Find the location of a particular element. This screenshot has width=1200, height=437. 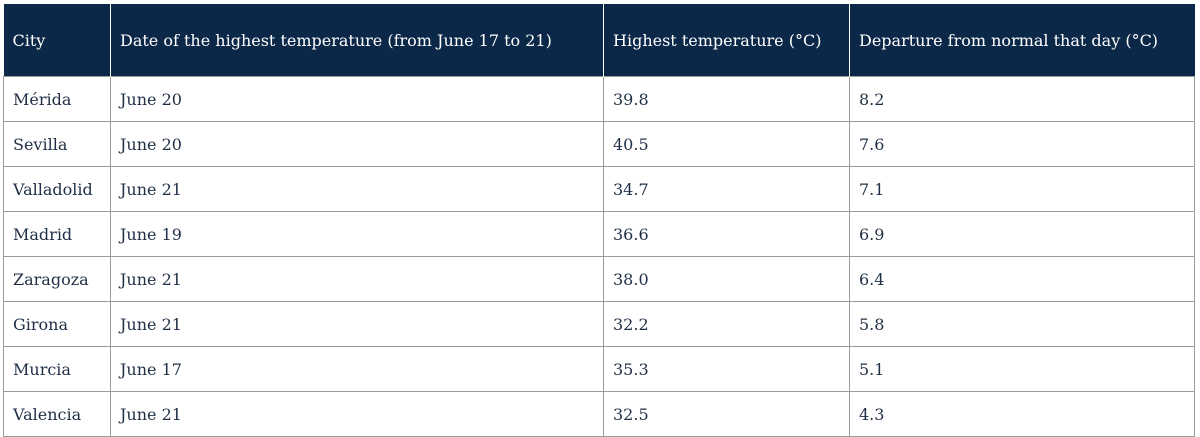

table-cell: 32.2 is located at coordinates (726, 324).